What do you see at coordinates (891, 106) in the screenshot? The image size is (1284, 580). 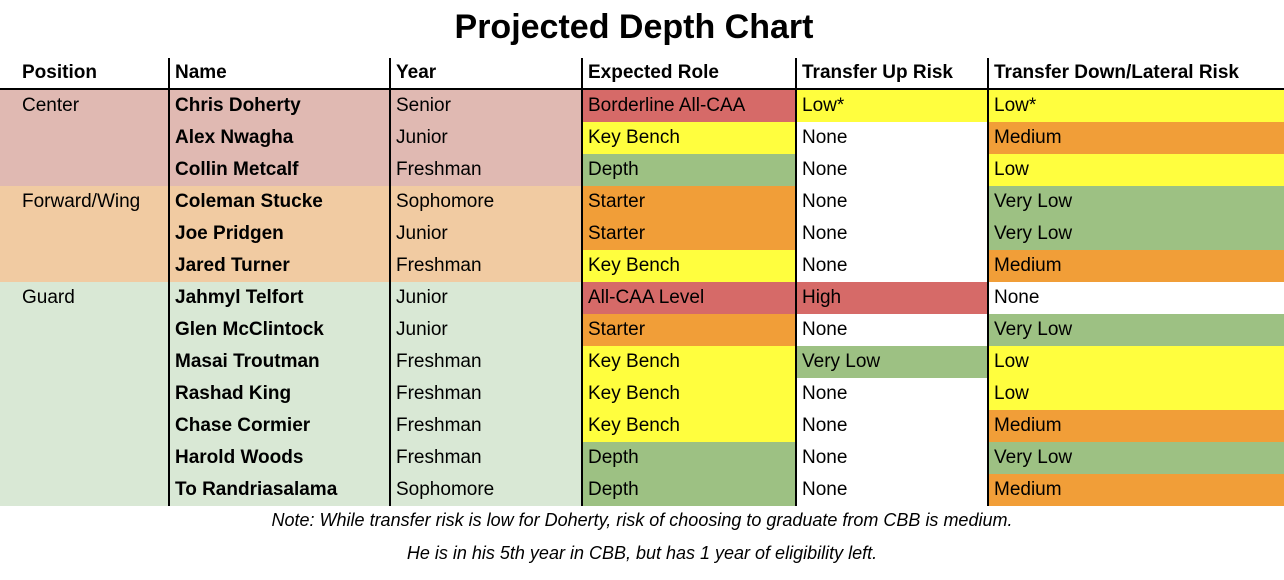 I see `transfer-up-risk-cell: Low*` at bounding box center [891, 106].